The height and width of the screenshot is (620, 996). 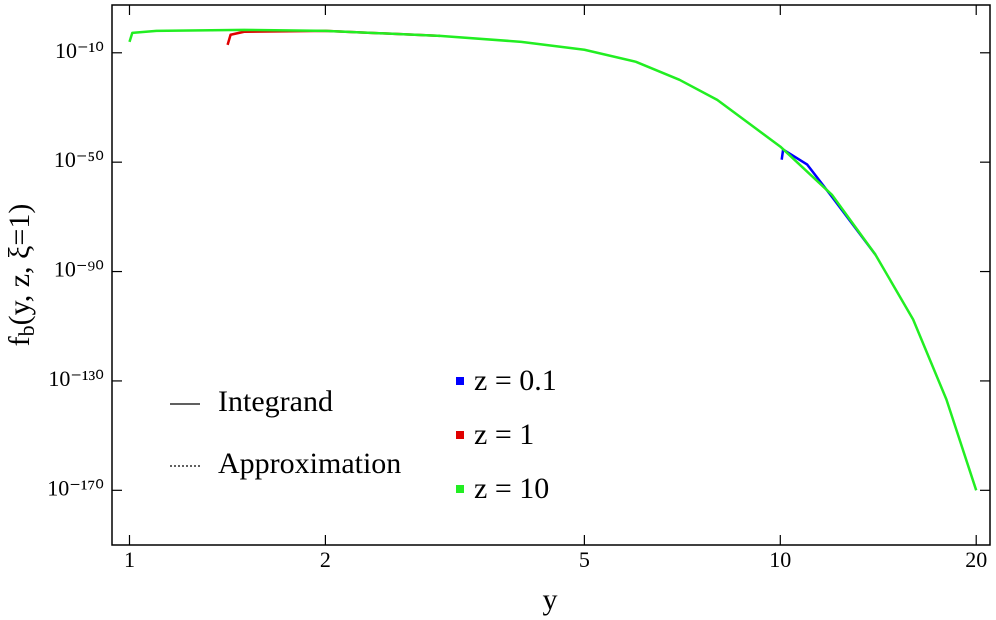 What do you see at coordinates (129, 559) in the screenshot?
I see `x-tick-label: 1` at bounding box center [129, 559].